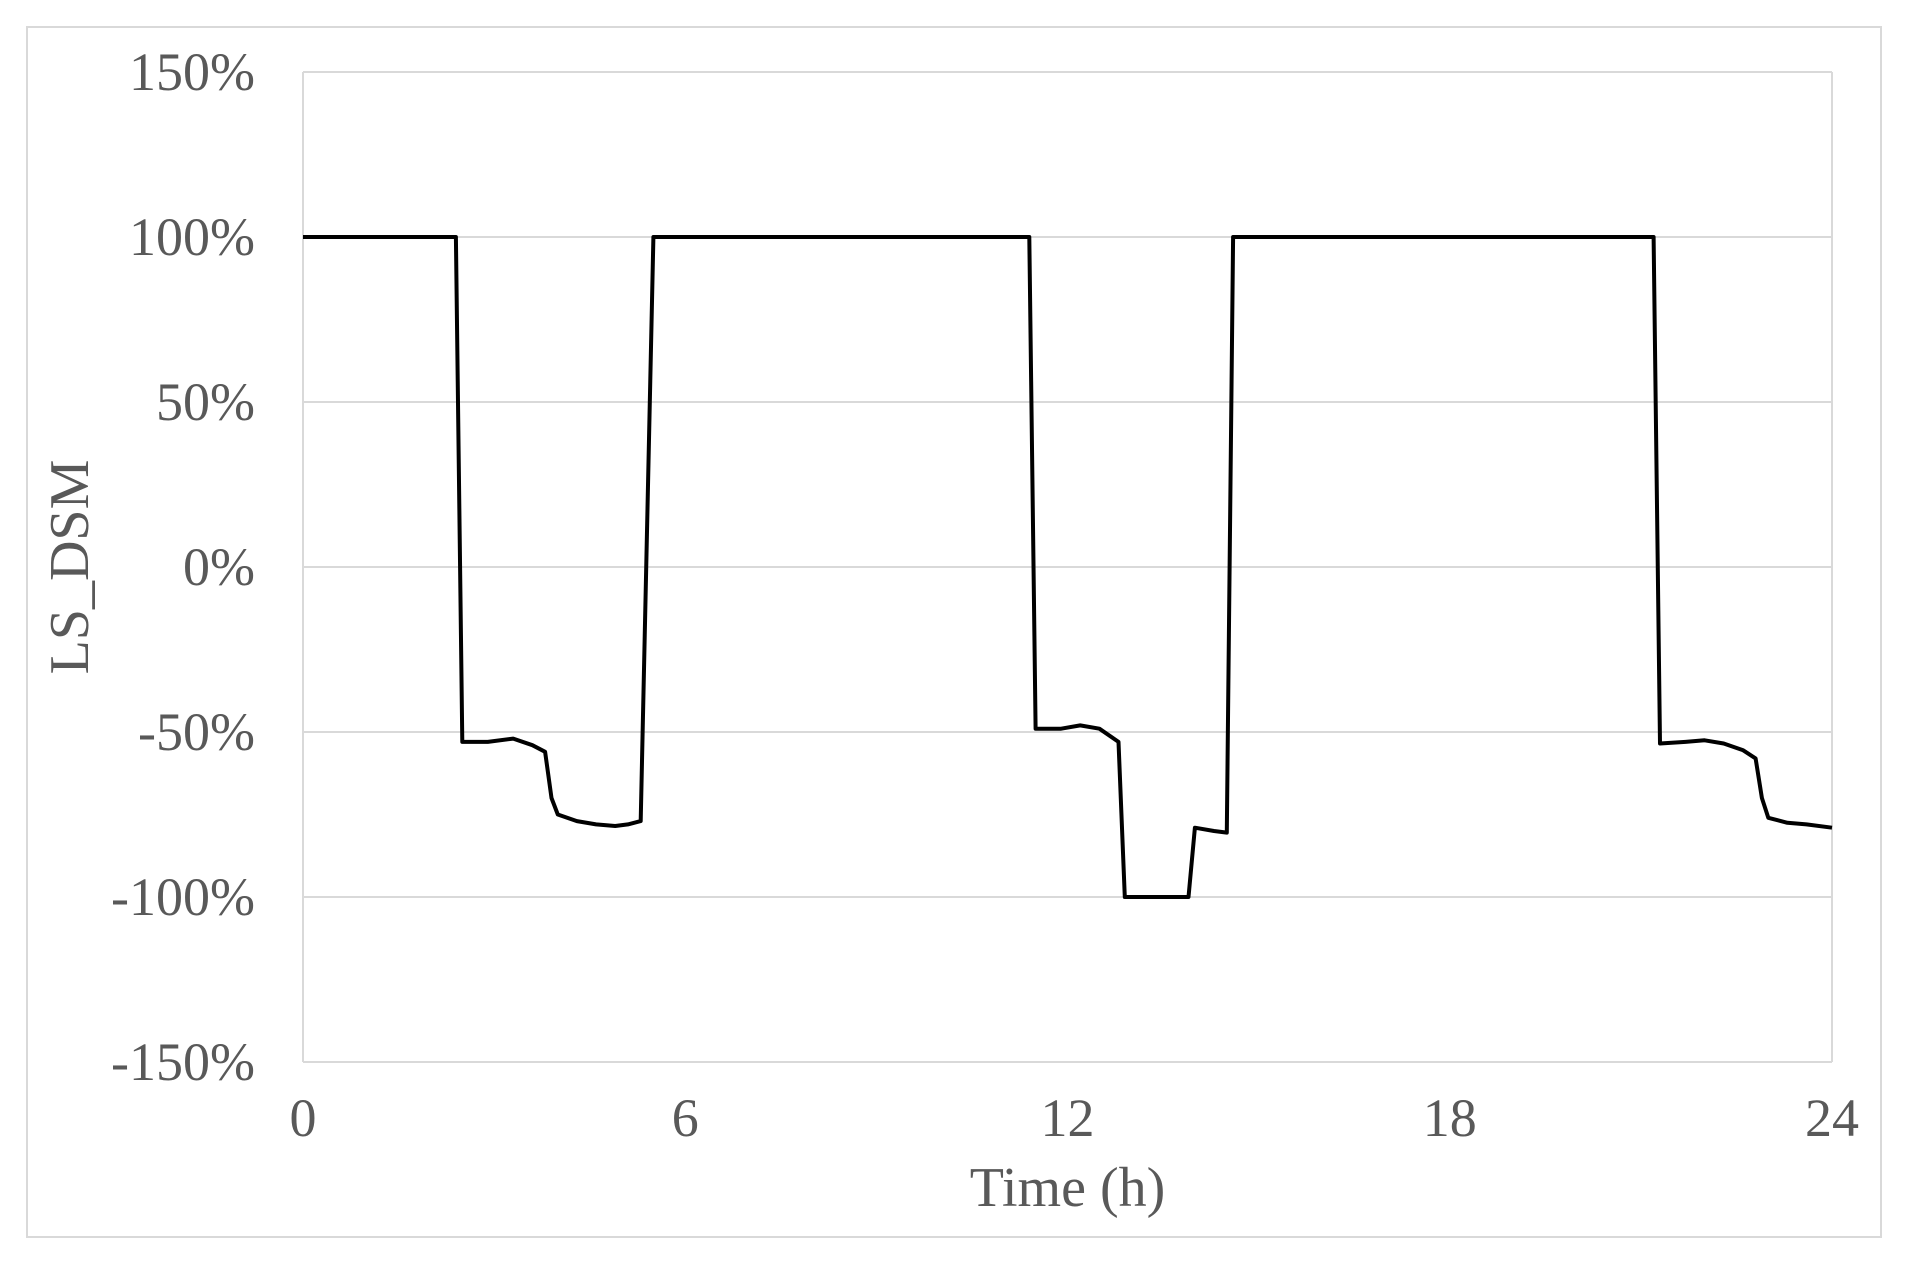 This screenshot has width=1912, height=1266. What do you see at coordinates (196, 732) in the screenshot?
I see `y-tick-label: -50%` at bounding box center [196, 732].